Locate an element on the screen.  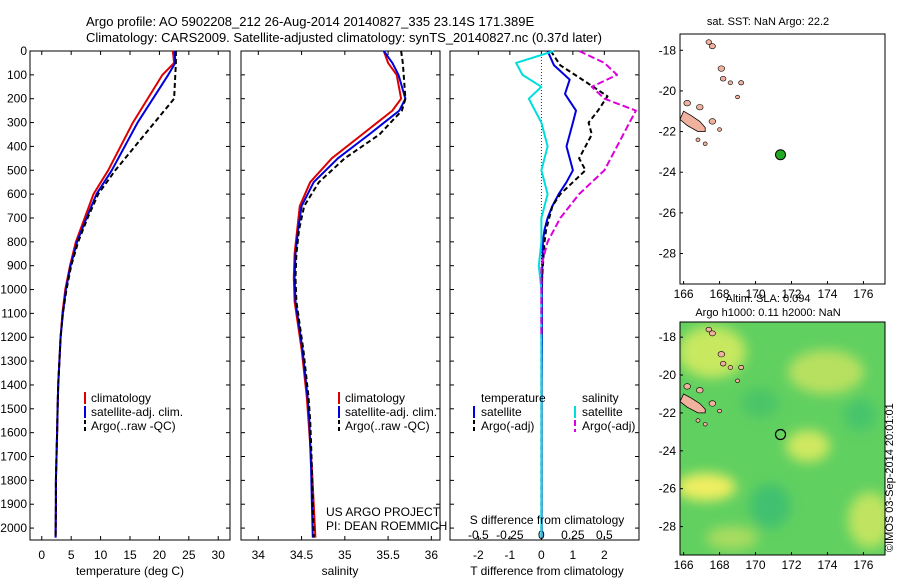
depth-tick-label: 600 is located at coordinates (17, 194).